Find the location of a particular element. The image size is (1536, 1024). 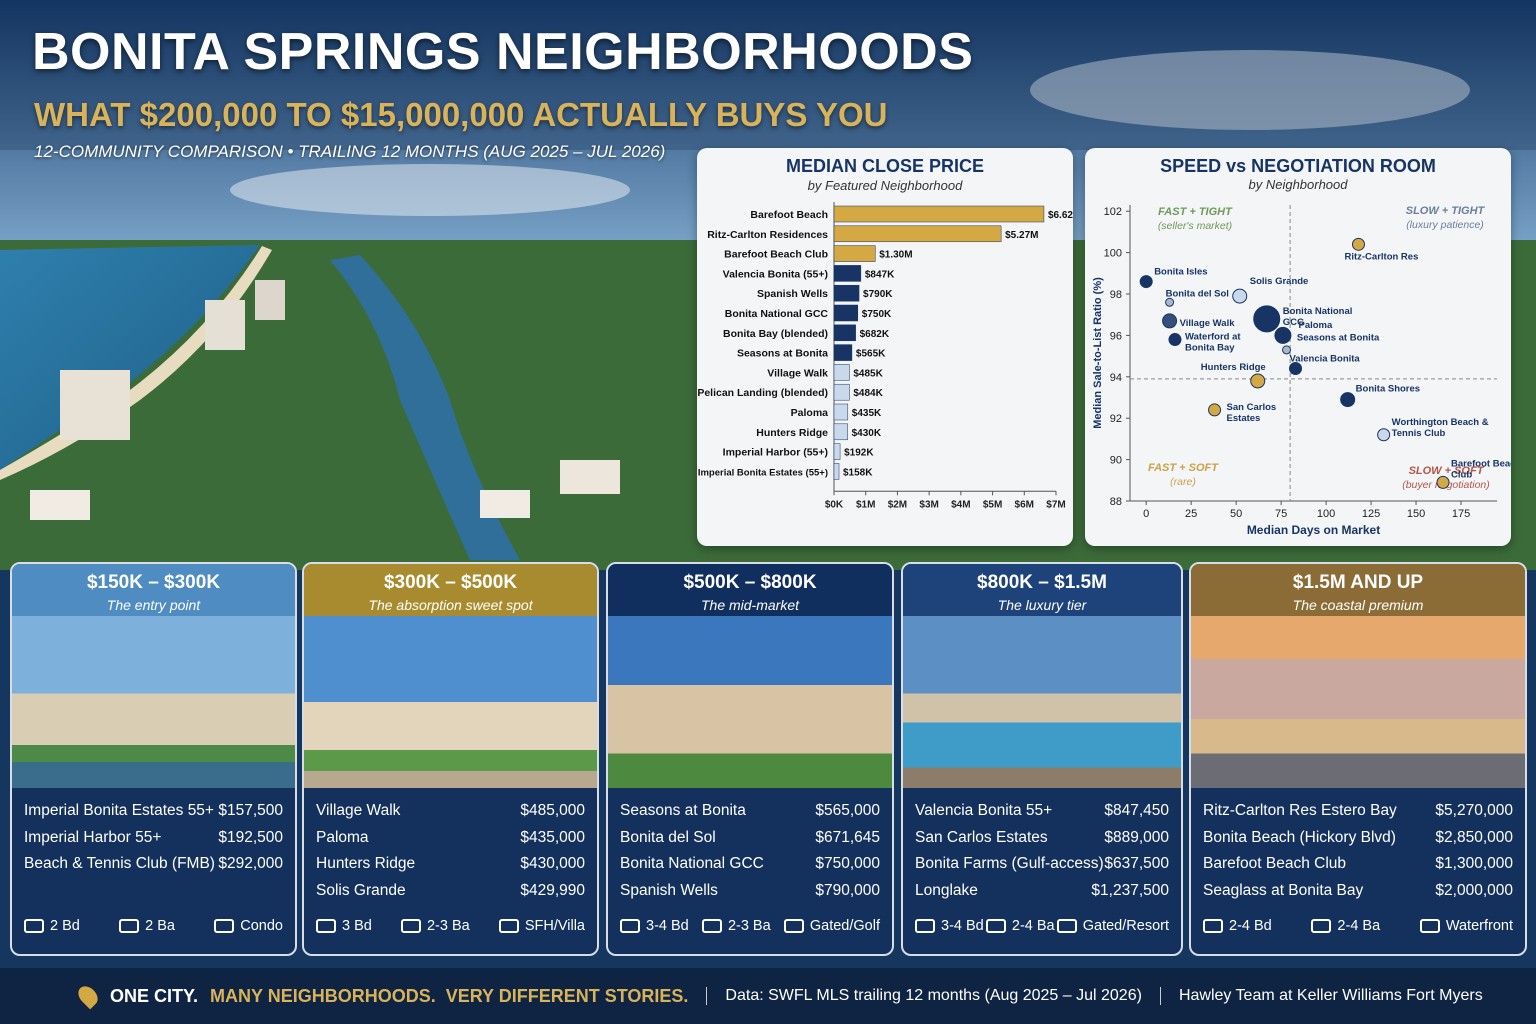

listing-price: $485,000 is located at coordinates (552, 811).